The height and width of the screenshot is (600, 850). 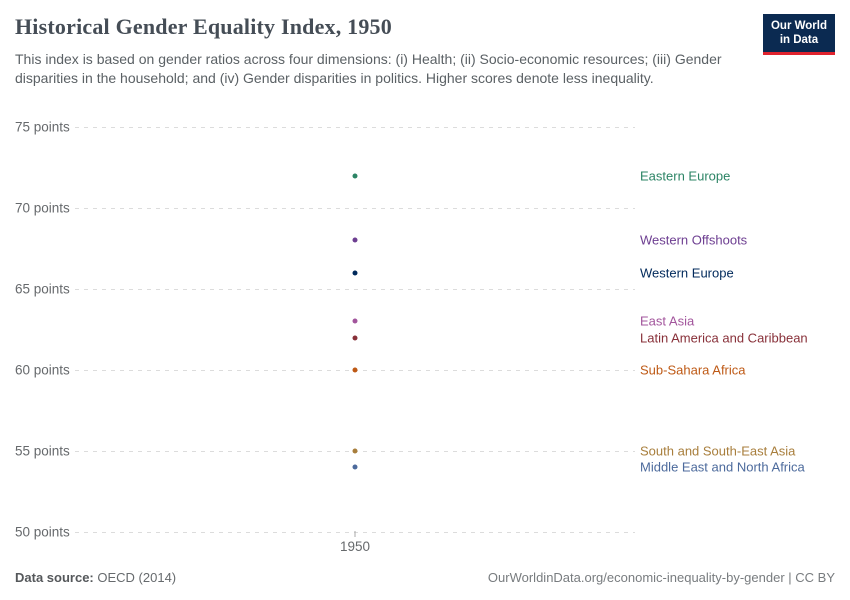 What do you see at coordinates (42, 451) in the screenshot?
I see `y-tick-label: 55 points` at bounding box center [42, 451].